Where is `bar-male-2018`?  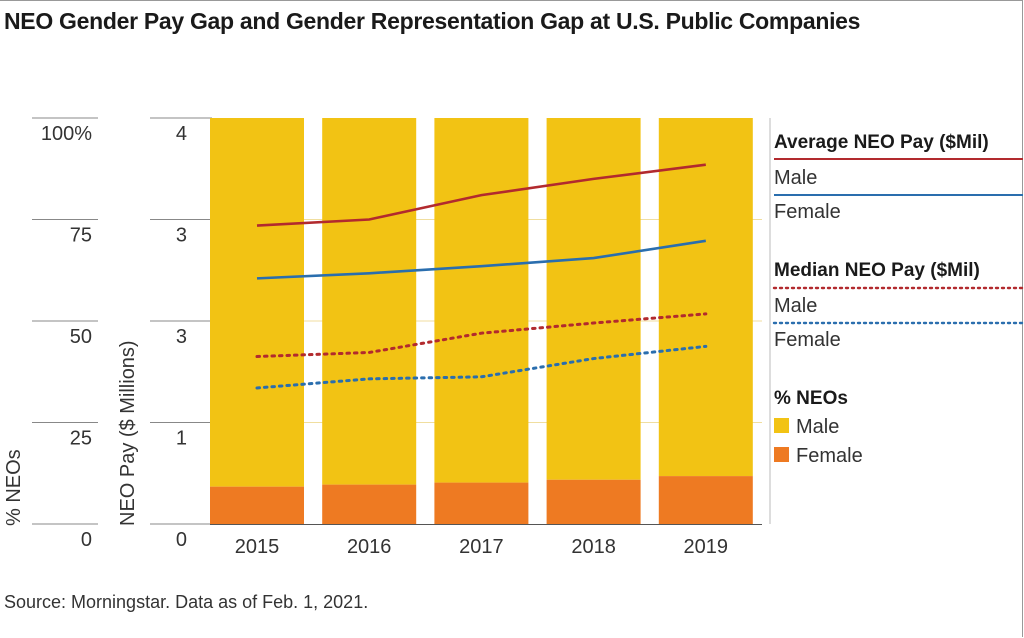 bar-male-2018 is located at coordinates (593, 299).